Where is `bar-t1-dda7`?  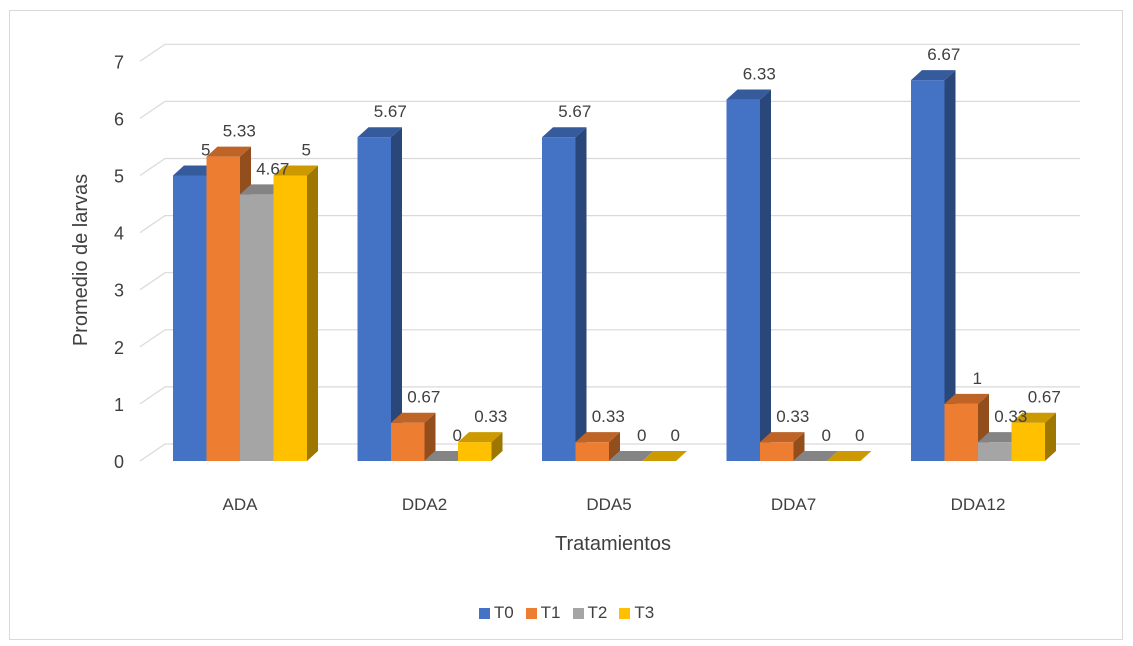 bar-t1-dda7 is located at coordinates (782, 446).